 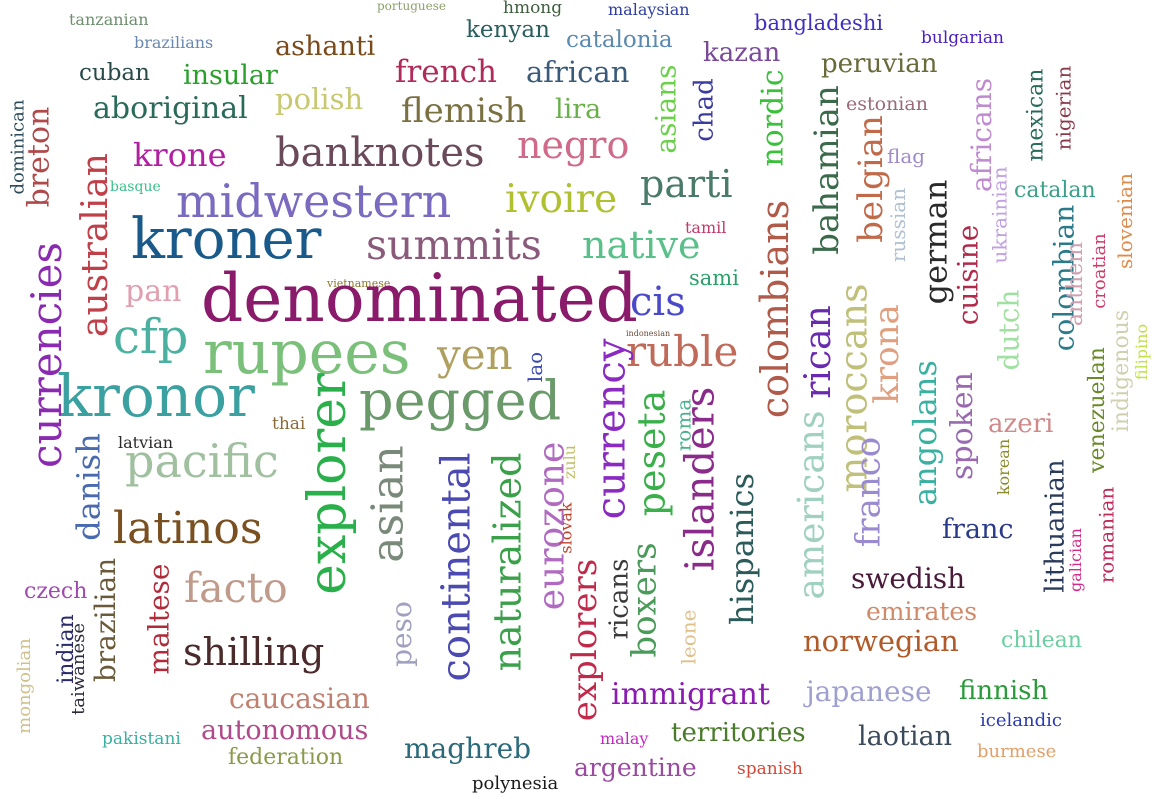 What do you see at coordinates (327, 484) in the screenshot?
I see `word-explorer: explorer` at bounding box center [327, 484].